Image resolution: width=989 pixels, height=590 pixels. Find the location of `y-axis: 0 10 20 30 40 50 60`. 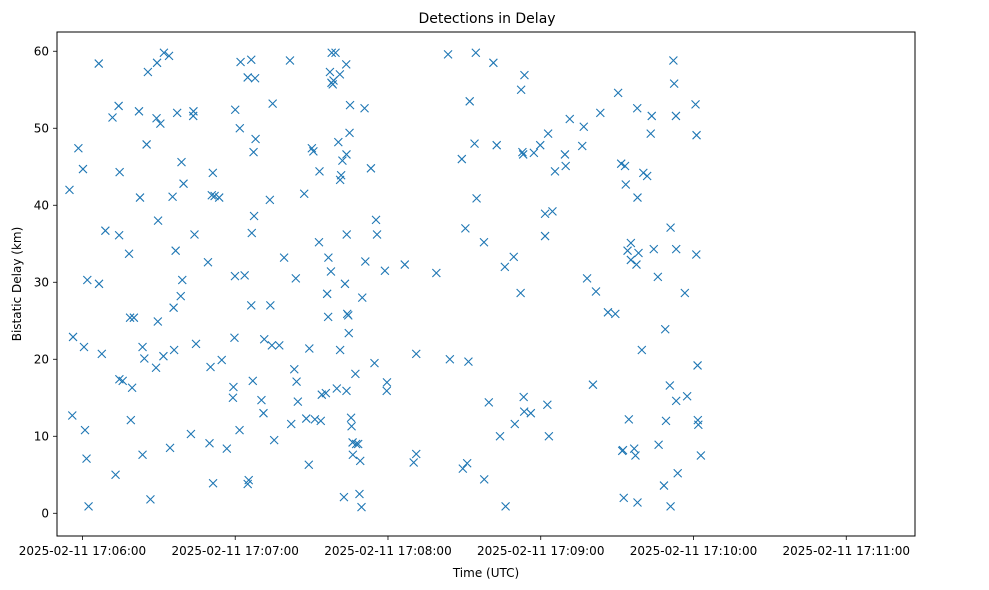

y-axis: 0 10 20 30 40 50 60 is located at coordinates (45, 282).